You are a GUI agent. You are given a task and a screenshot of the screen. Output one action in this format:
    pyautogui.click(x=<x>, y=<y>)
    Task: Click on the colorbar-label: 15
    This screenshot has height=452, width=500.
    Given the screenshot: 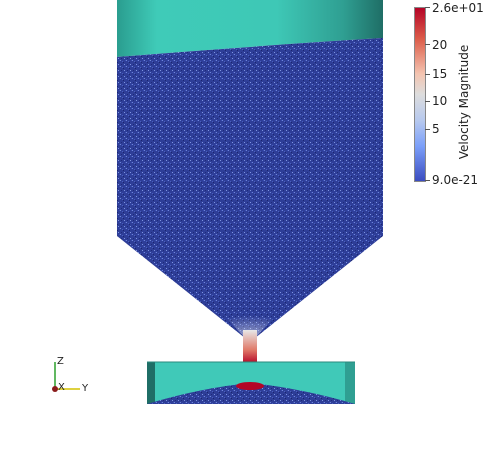 What is the action you would take?
    pyautogui.click(x=440, y=74)
    